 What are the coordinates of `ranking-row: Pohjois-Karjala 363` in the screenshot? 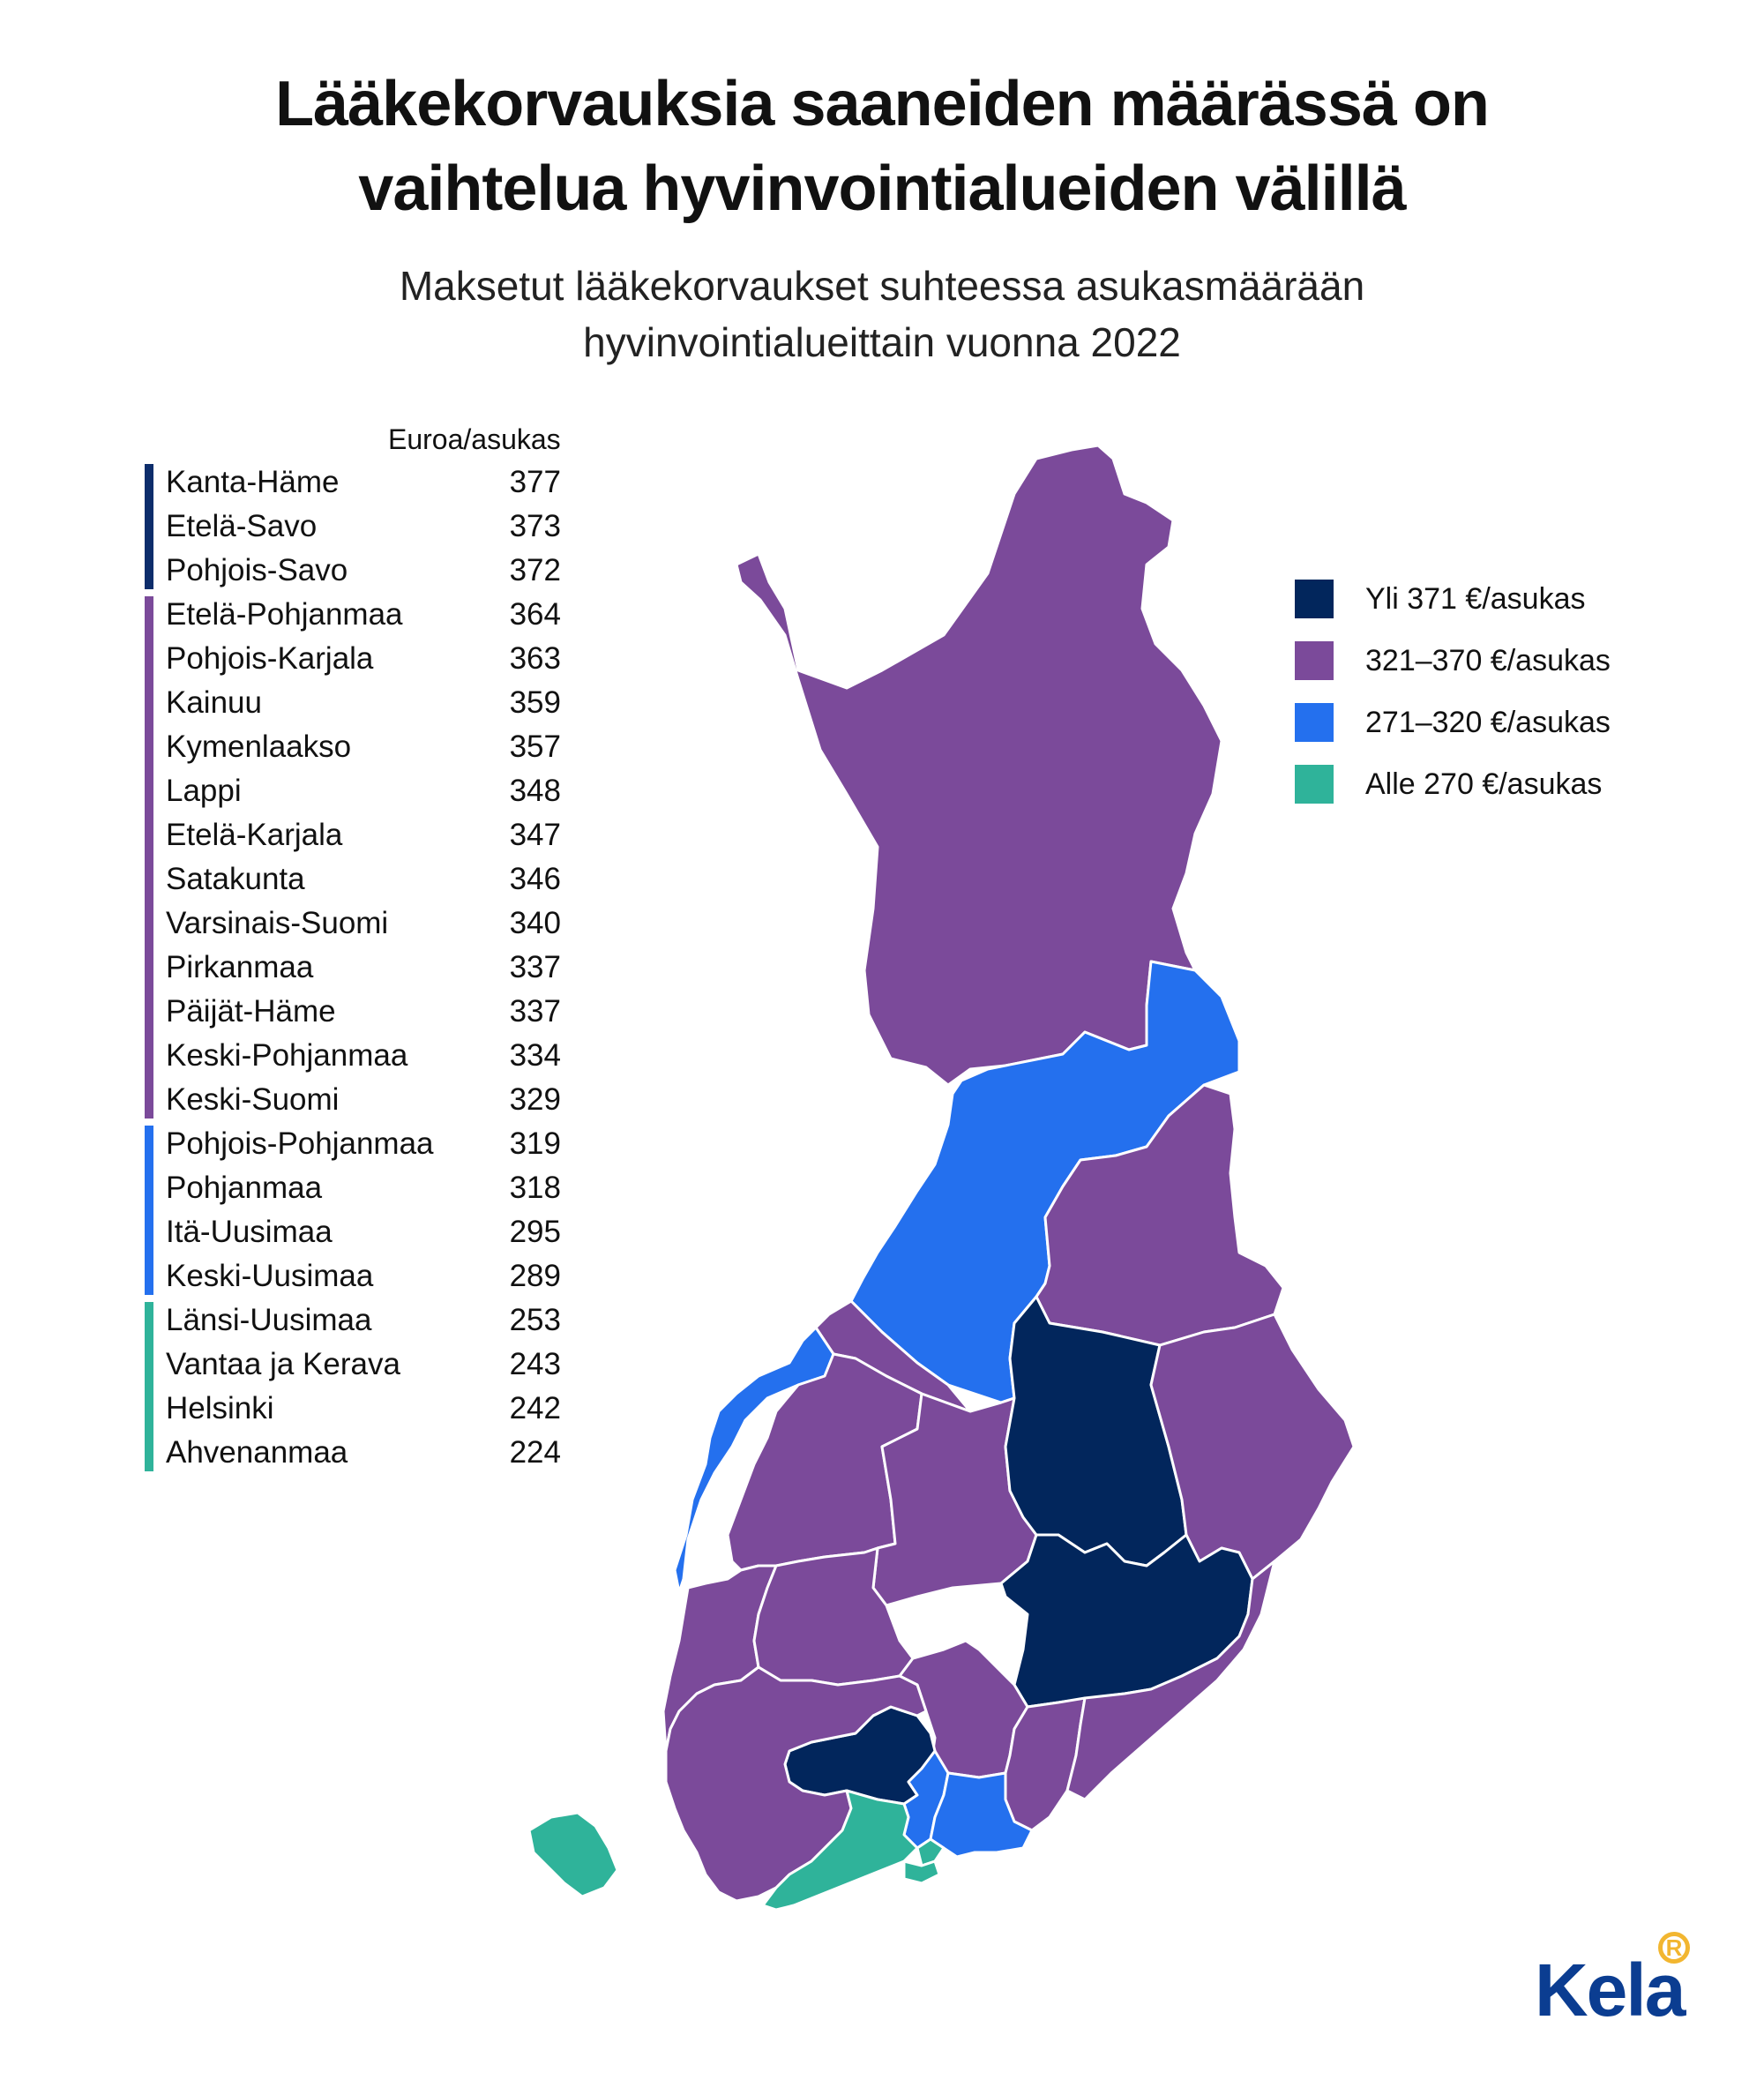 It's located at (363, 659).